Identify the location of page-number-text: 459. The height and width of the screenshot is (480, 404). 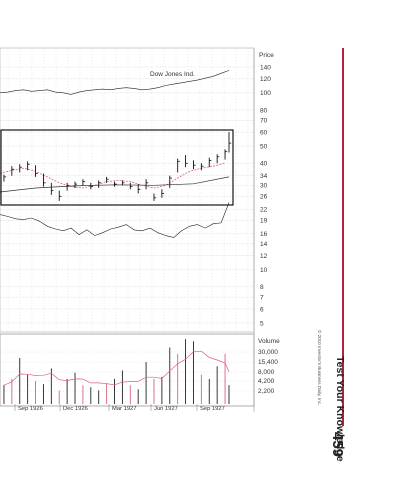
(337, 445).